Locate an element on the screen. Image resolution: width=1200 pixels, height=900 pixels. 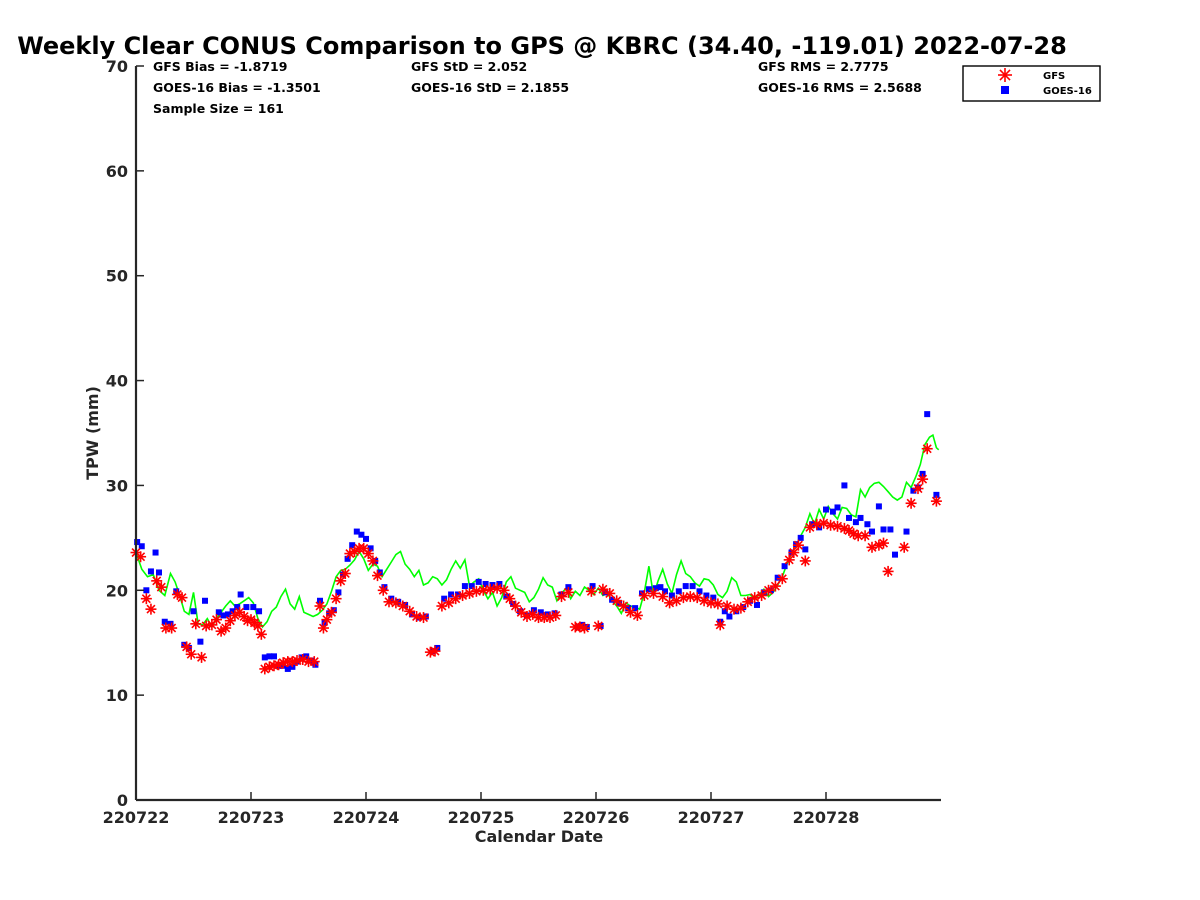
y-tick-label: 50 is located at coordinates (117, 276).